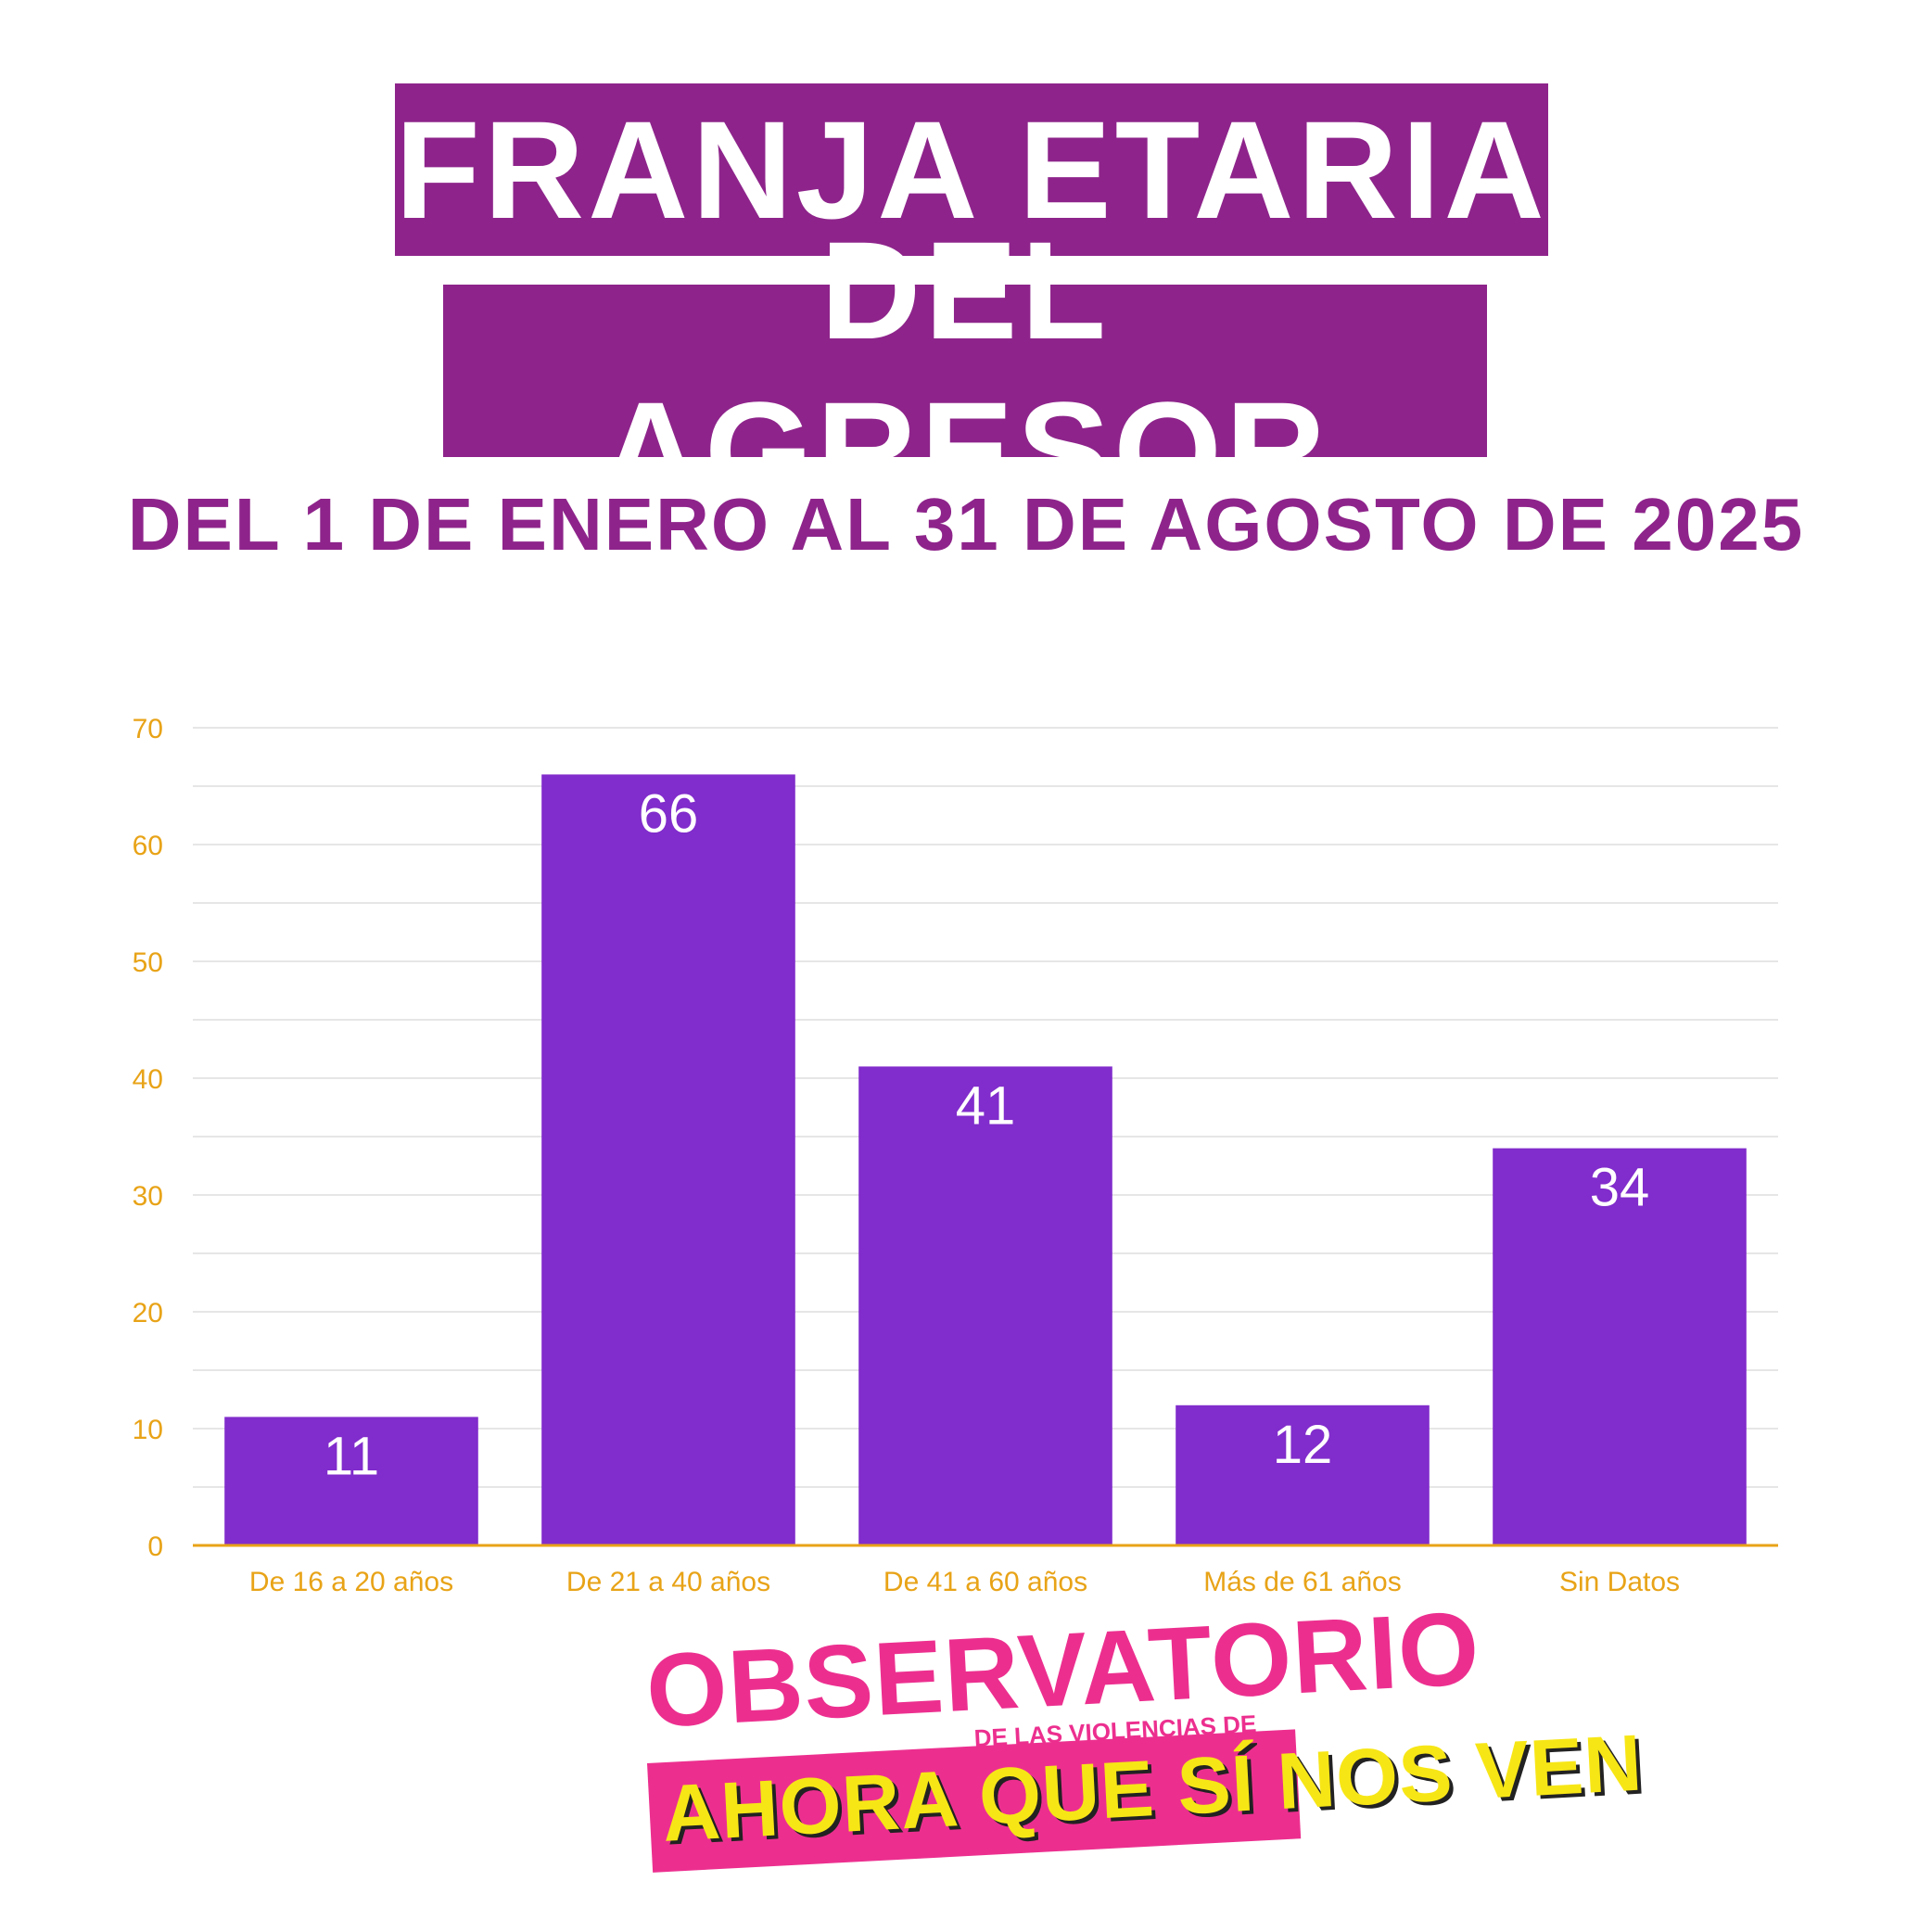  Describe the element at coordinates (669, 813) in the screenshot. I see `bar-value-label: 66` at that location.